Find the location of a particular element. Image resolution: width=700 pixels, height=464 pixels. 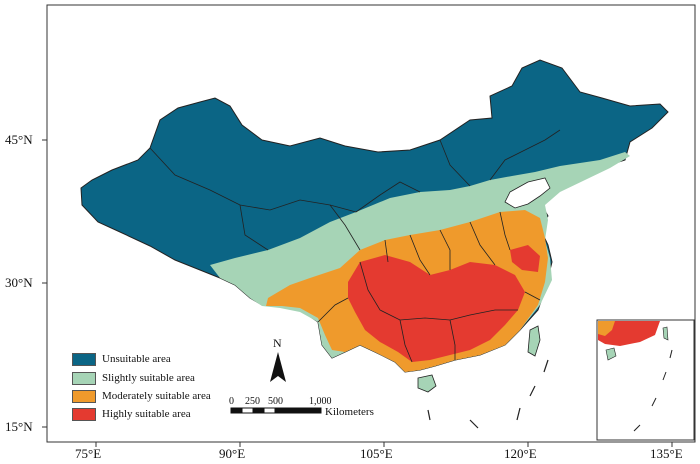

lat-tick-label: 45°N is located at coordinates (19, 139).